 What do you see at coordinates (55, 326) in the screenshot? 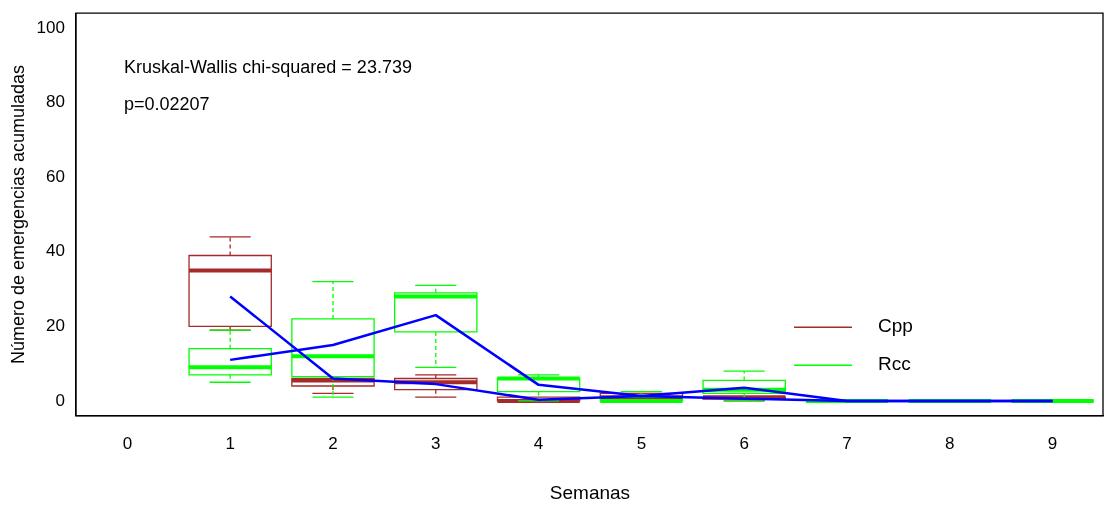
I see `y-tick-label: 20` at bounding box center [55, 326].